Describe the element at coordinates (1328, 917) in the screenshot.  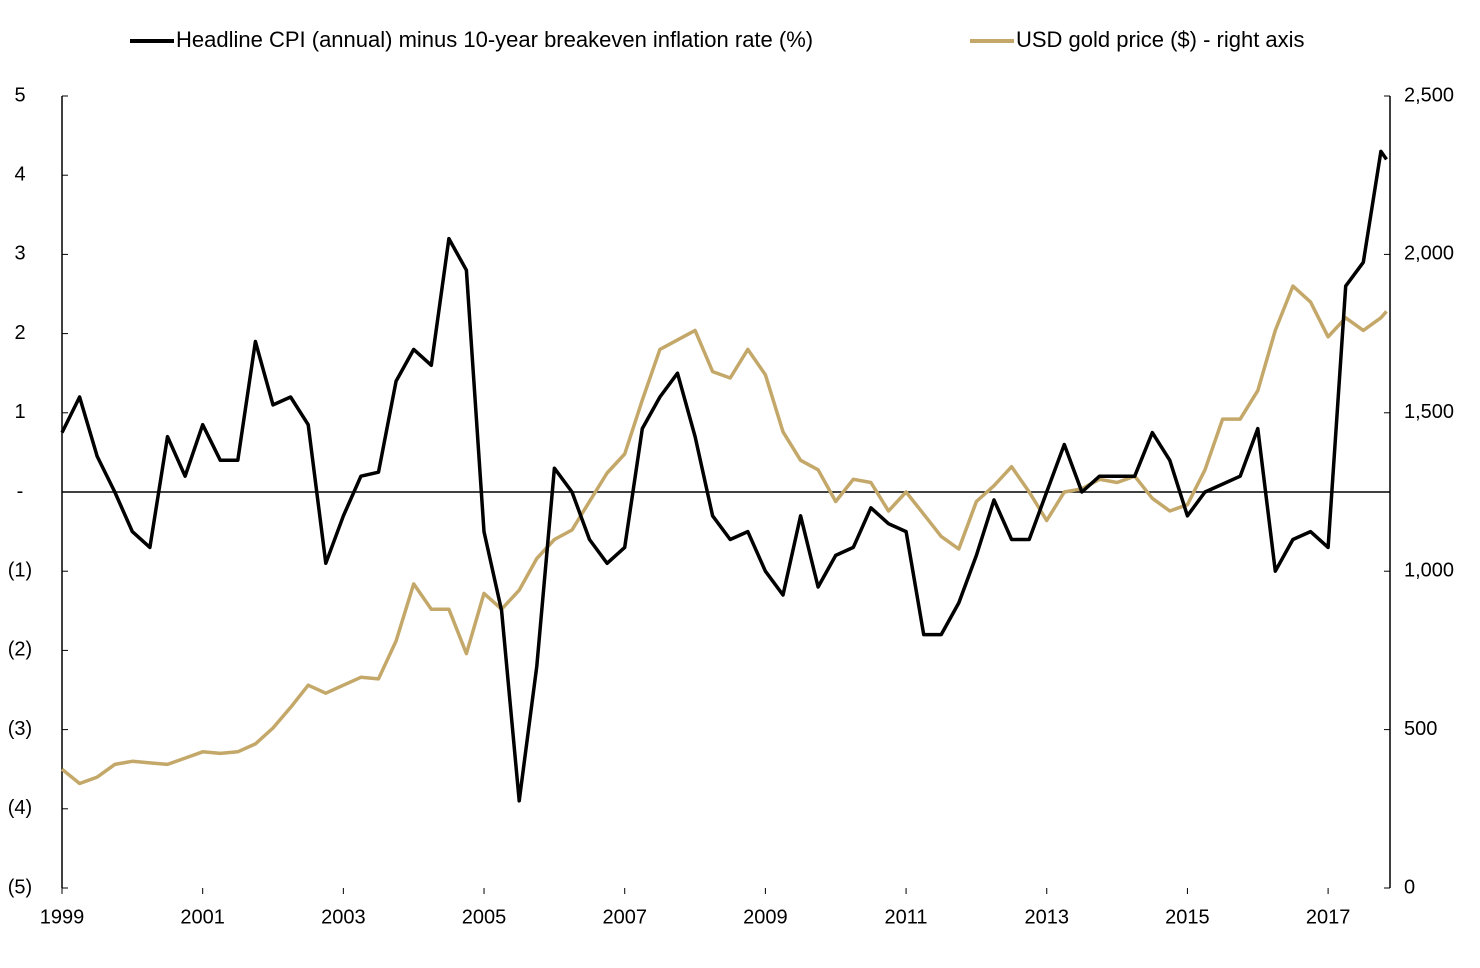
I see `x-tick-label: 2017` at that location.